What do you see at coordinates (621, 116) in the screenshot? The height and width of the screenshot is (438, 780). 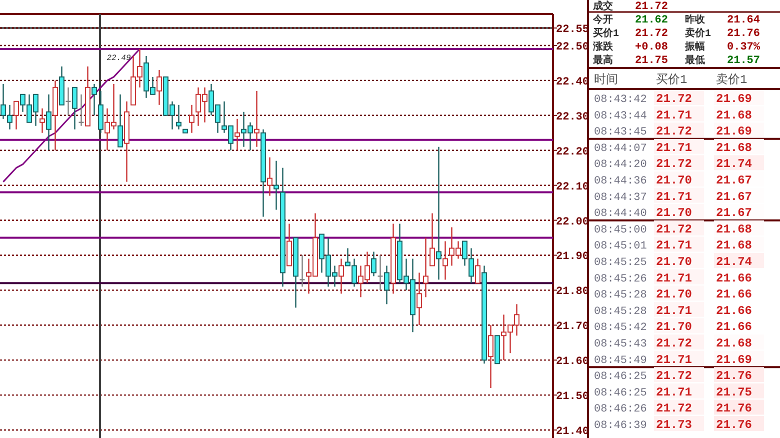 I see `y-tick-label: 08:43:44` at bounding box center [621, 116].